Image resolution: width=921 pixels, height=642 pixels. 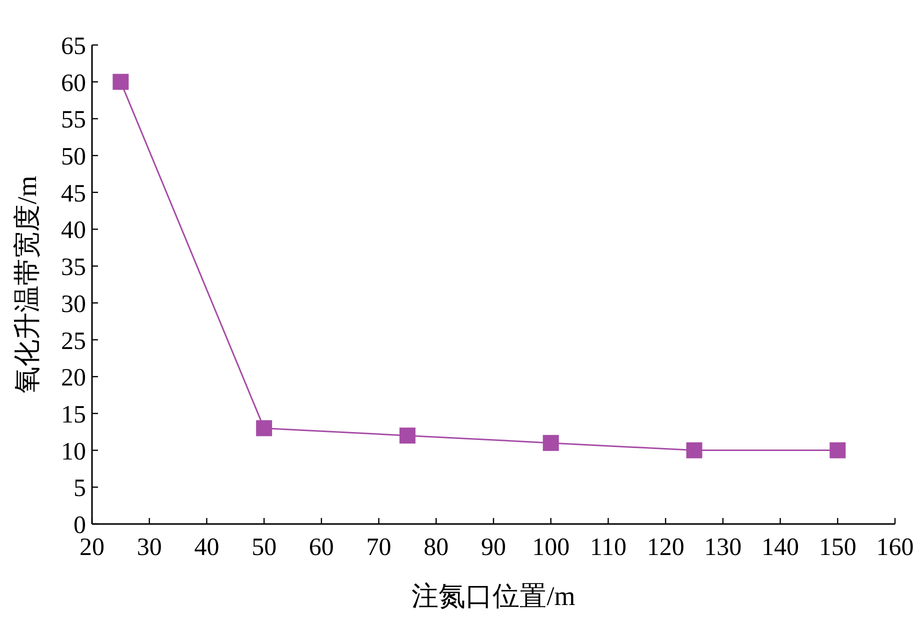 What do you see at coordinates (73, 452) in the screenshot?
I see `y-tick-label: 10` at bounding box center [73, 452].